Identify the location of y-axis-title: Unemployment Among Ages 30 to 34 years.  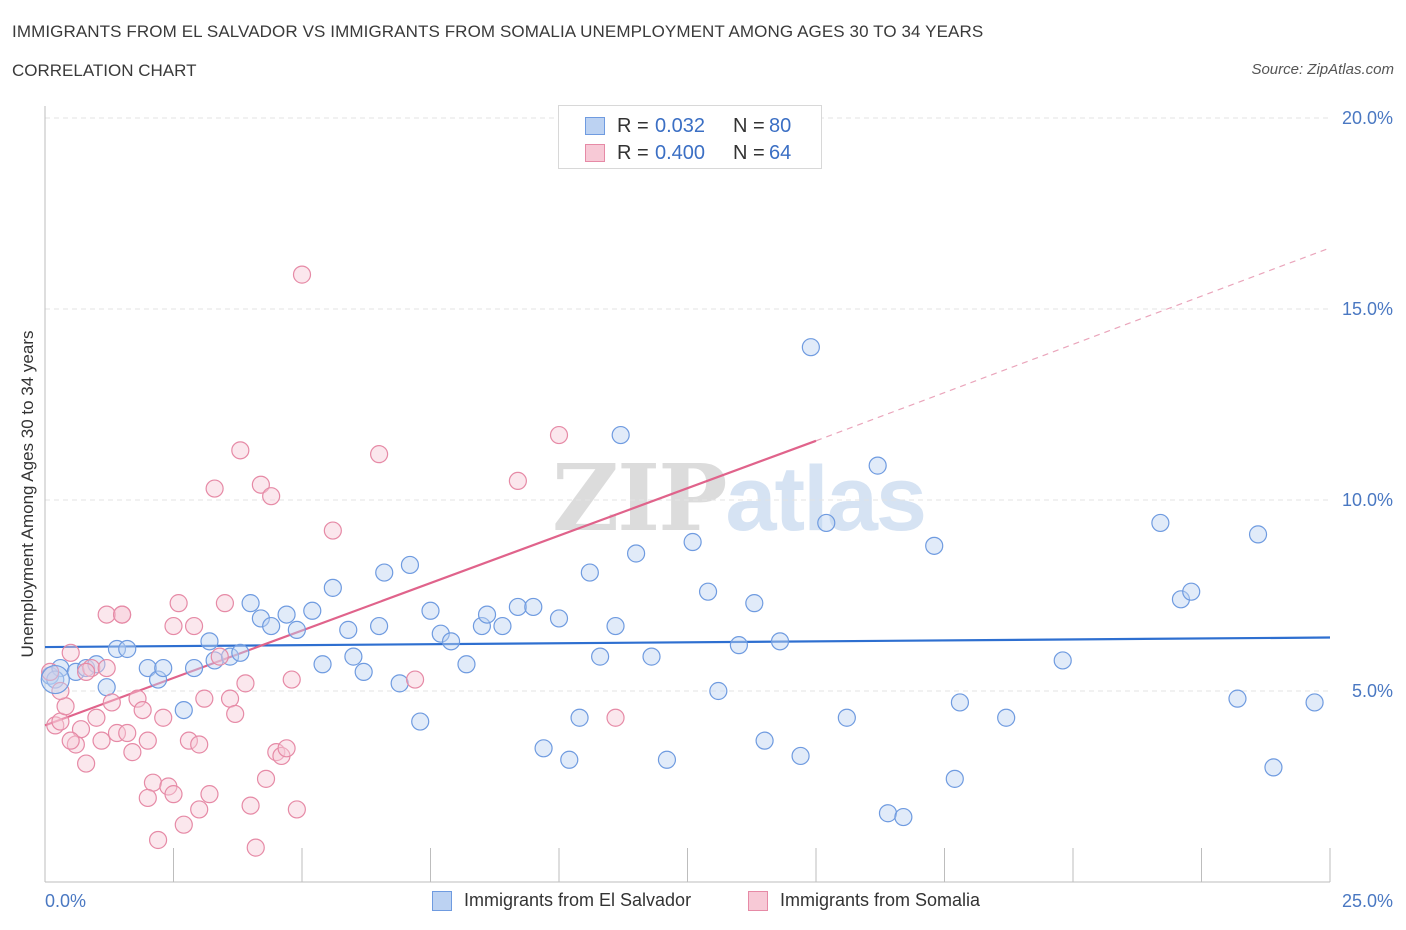
(27, 494).